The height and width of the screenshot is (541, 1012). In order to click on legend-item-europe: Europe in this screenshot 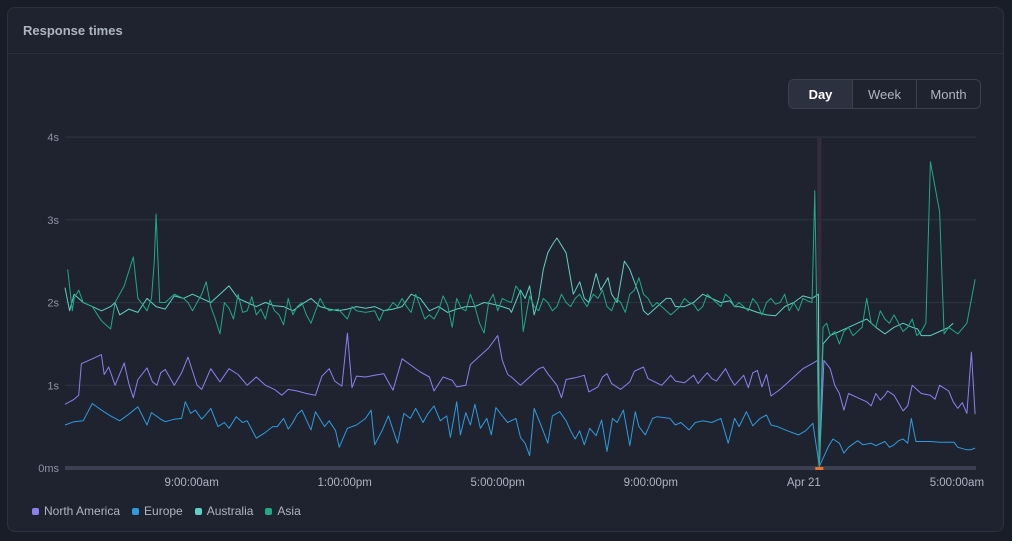, I will do `click(157, 511)`.